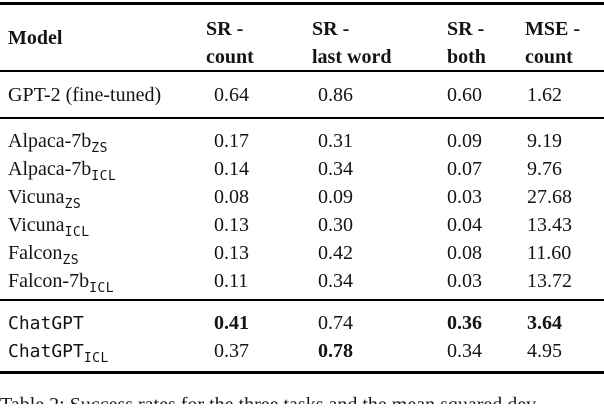 This screenshot has width=604, height=410. What do you see at coordinates (302, 226) in the screenshot?
I see `table-row: VicunaICL 0.13 0.30 0.04 13.43` at bounding box center [302, 226].